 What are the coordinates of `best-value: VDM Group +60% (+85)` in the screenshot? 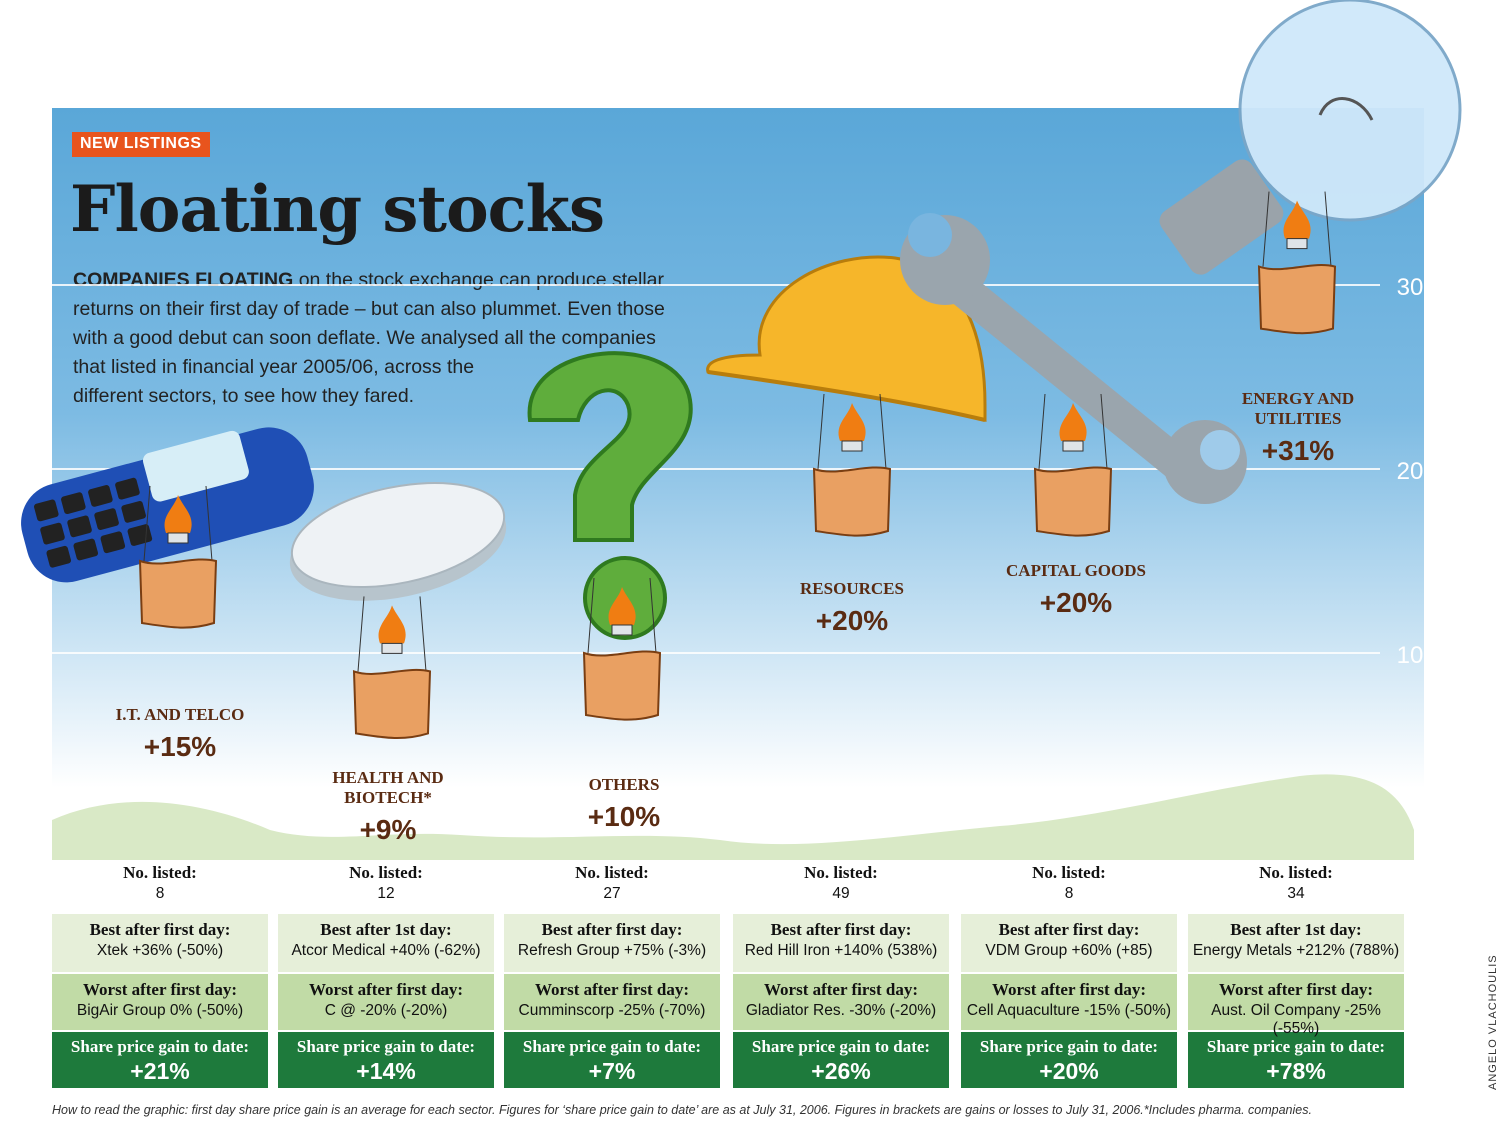 It's located at (1069, 950).